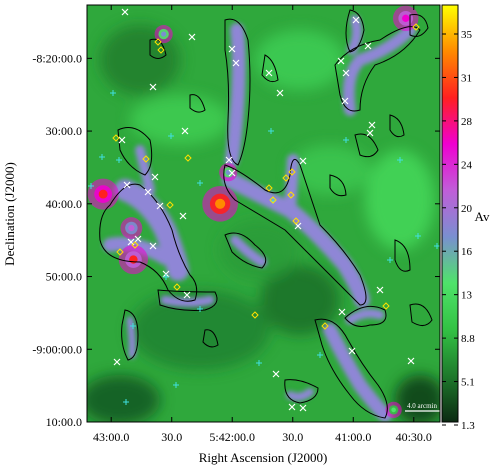 This screenshot has width=500, height=470. I want to click on colorbar-tick-label: 16, so click(467, 252).